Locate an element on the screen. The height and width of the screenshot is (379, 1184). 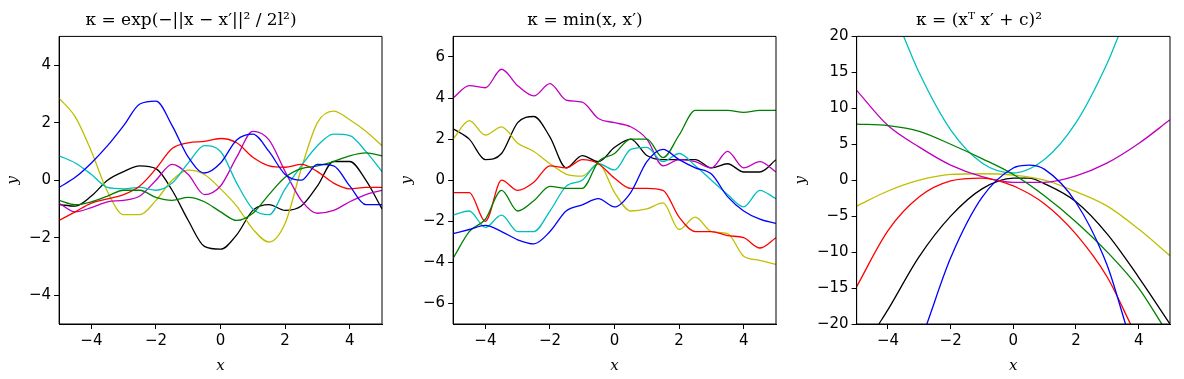
y-tick-label: 6 is located at coordinates (440, 55).